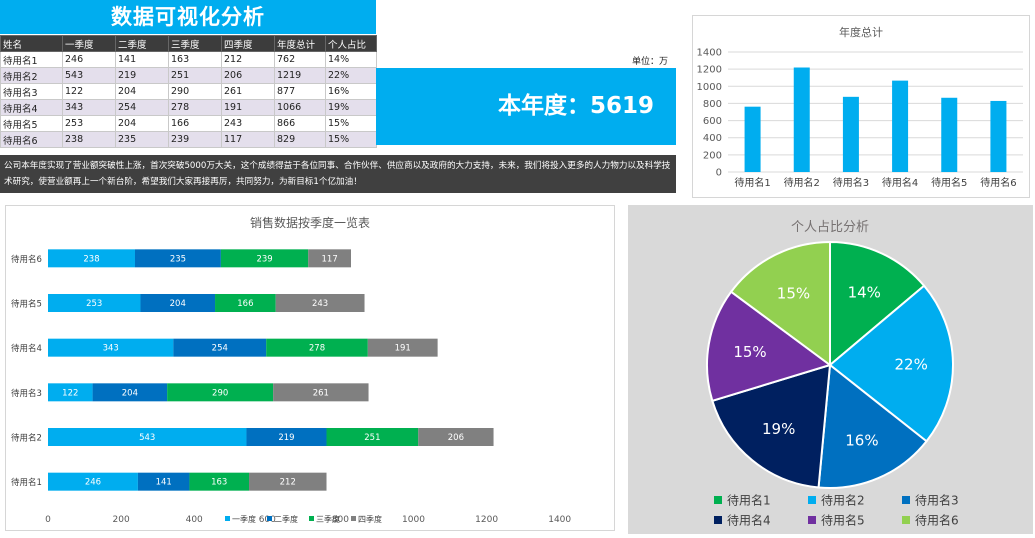  Describe the element at coordinates (286, 438) in the screenshot. I see `data-label: 219` at that location.